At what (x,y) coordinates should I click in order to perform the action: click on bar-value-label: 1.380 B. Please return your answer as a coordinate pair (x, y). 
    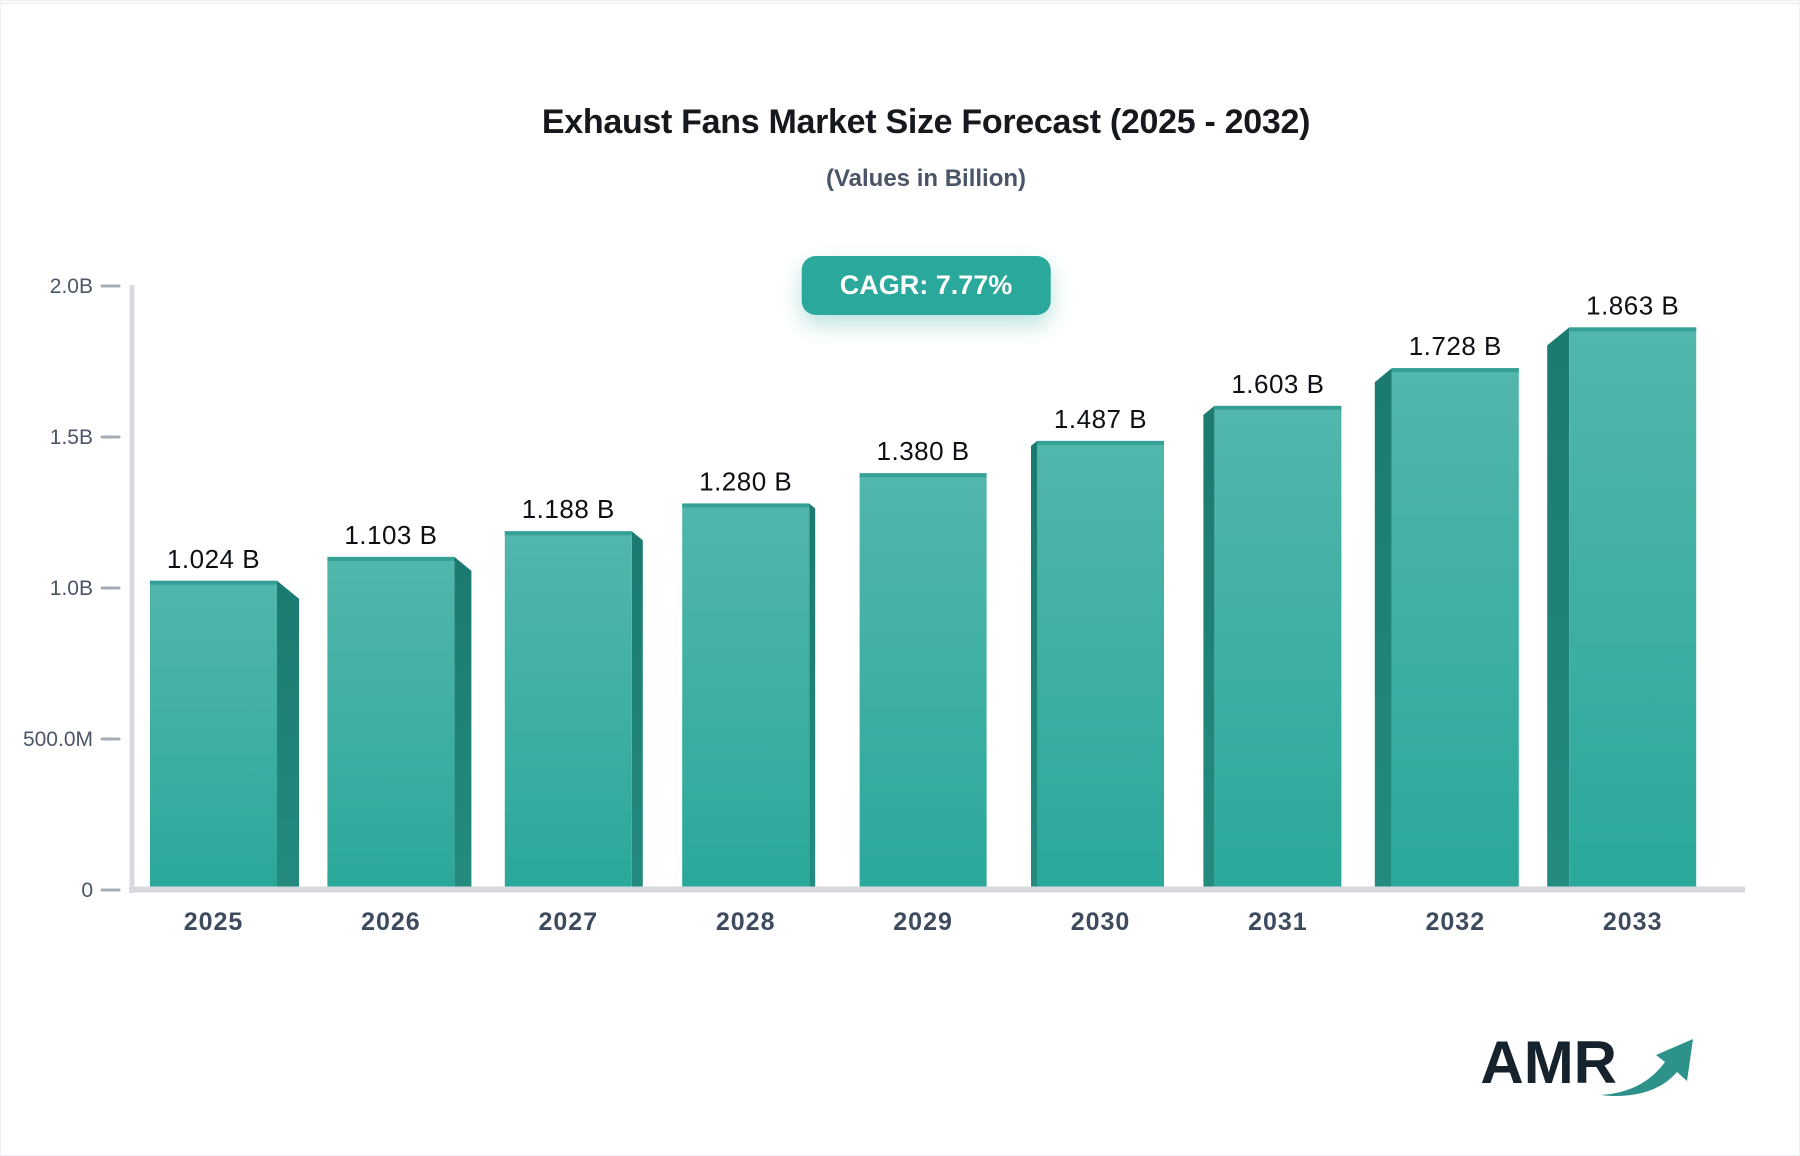
    Looking at the image, I should click on (923, 451).